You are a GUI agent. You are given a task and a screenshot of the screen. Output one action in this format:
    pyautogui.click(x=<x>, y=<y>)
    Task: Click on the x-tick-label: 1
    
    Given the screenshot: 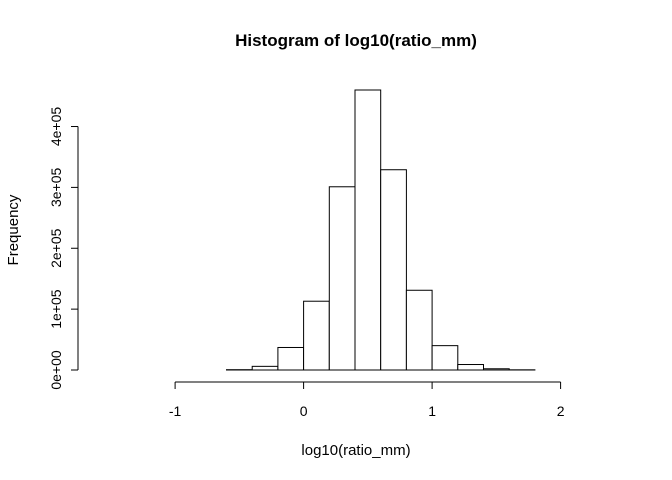 What is the action you would take?
    pyautogui.click(x=432, y=411)
    